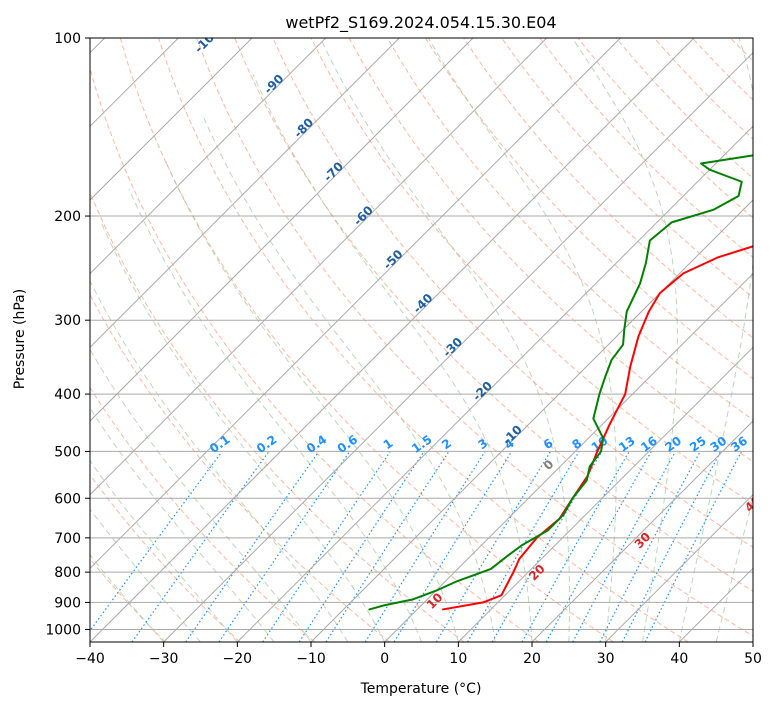 This screenshot has width=775, height=708. What do you see at coordinates (273, 84) in the screenshot?
I see `isotherm-label: -90` at bounding box center [273, 84].